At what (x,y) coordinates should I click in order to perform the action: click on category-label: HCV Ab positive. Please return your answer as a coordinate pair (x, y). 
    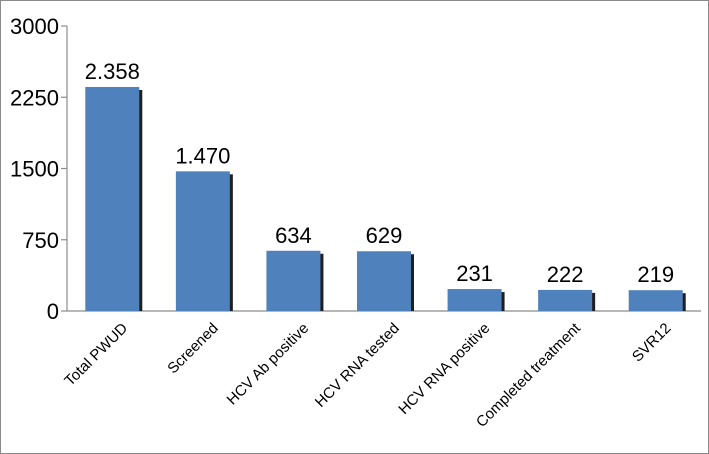
    Looking at the image, I should click on (268, 364).